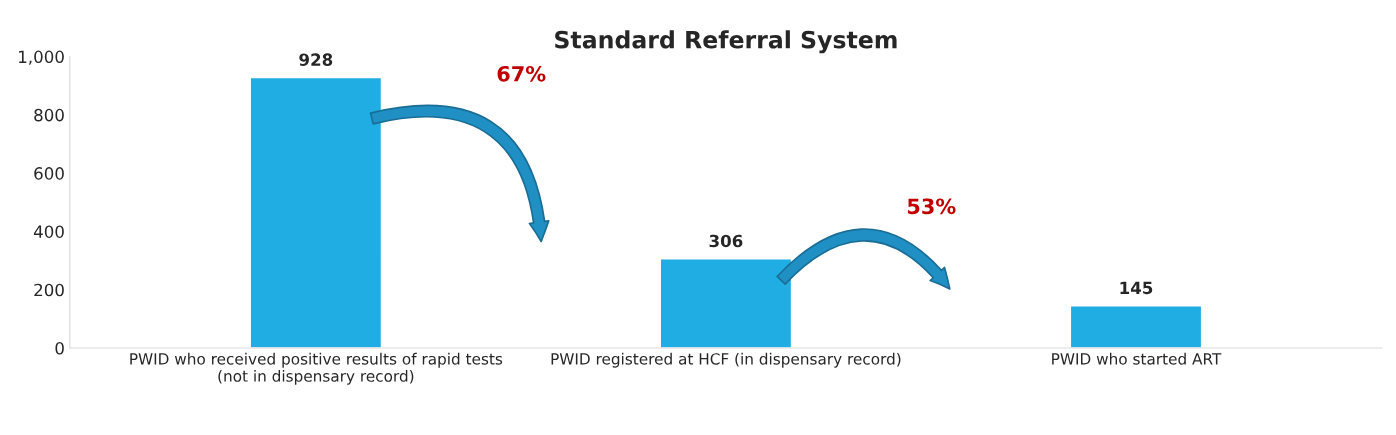  Describe the element at coordinates (41, 57) in the screenshot. I see `y-tick-label: 1,000` at that location.